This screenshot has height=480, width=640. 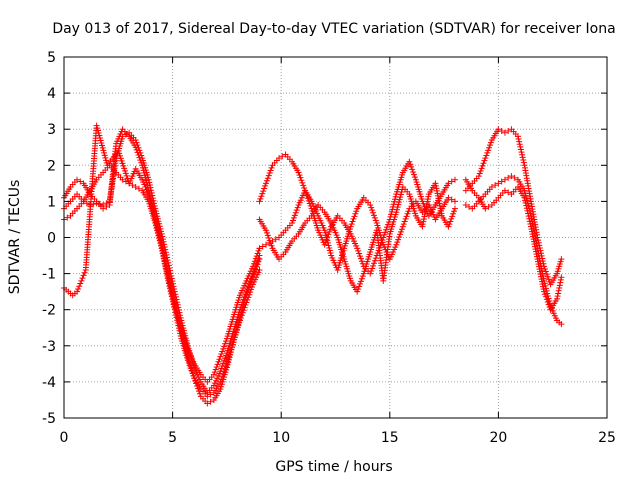 I want to click on y-tick-label: 1, so click(x=51, y=202).